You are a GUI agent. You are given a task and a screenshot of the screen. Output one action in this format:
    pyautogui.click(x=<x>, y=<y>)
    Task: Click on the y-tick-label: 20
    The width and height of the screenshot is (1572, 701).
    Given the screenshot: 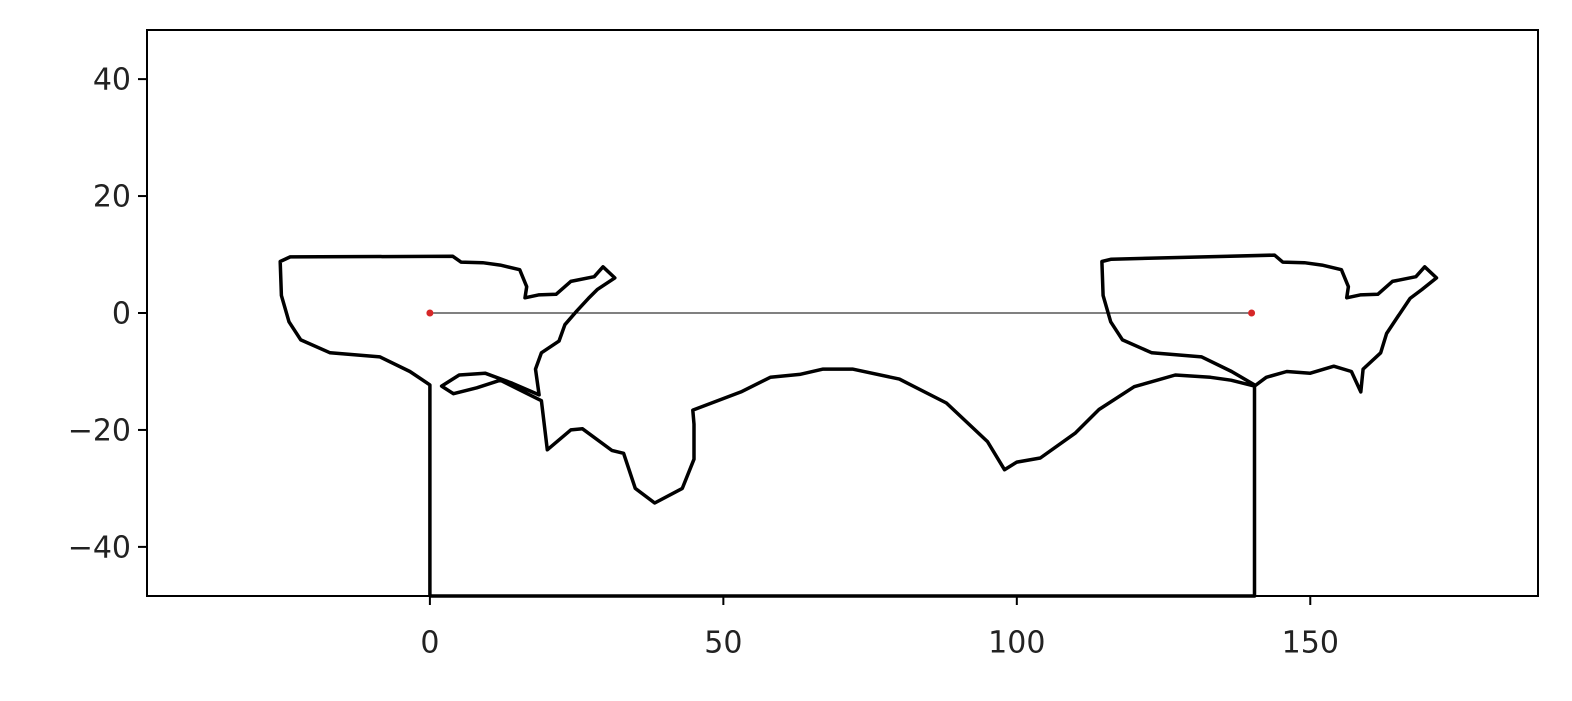 What is the action you would take?
    pyautogui.click(x=112, y=197)
    